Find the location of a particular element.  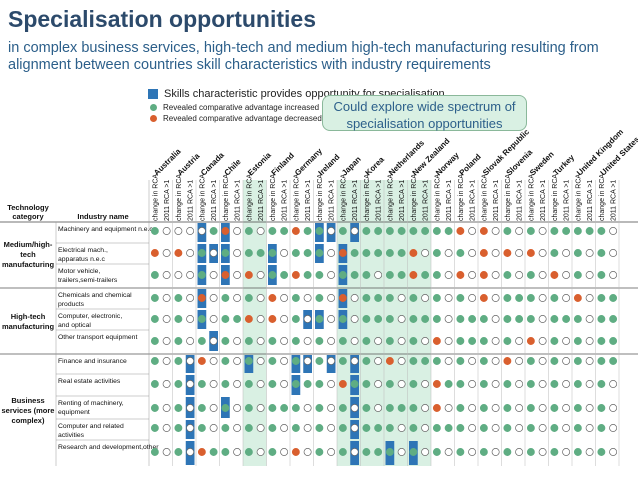

industry-label: apparatus n.e.c is located at coordinates (81, 259).